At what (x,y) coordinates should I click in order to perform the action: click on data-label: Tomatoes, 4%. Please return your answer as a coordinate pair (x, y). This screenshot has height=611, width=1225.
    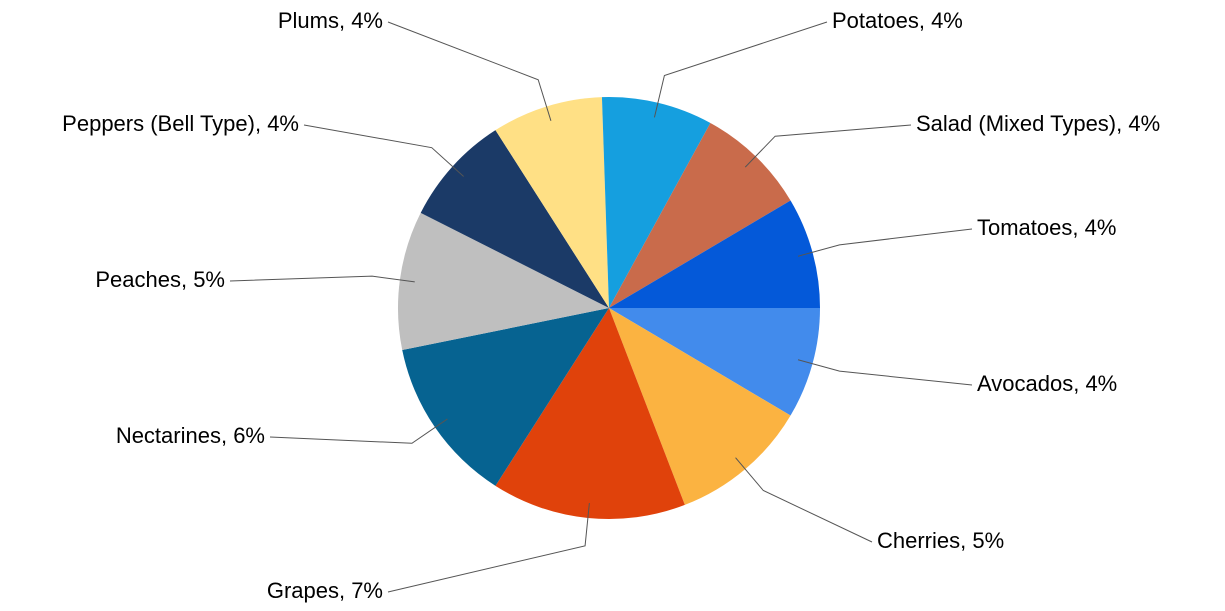
    Looking at the image, I should click on (1046, 227).